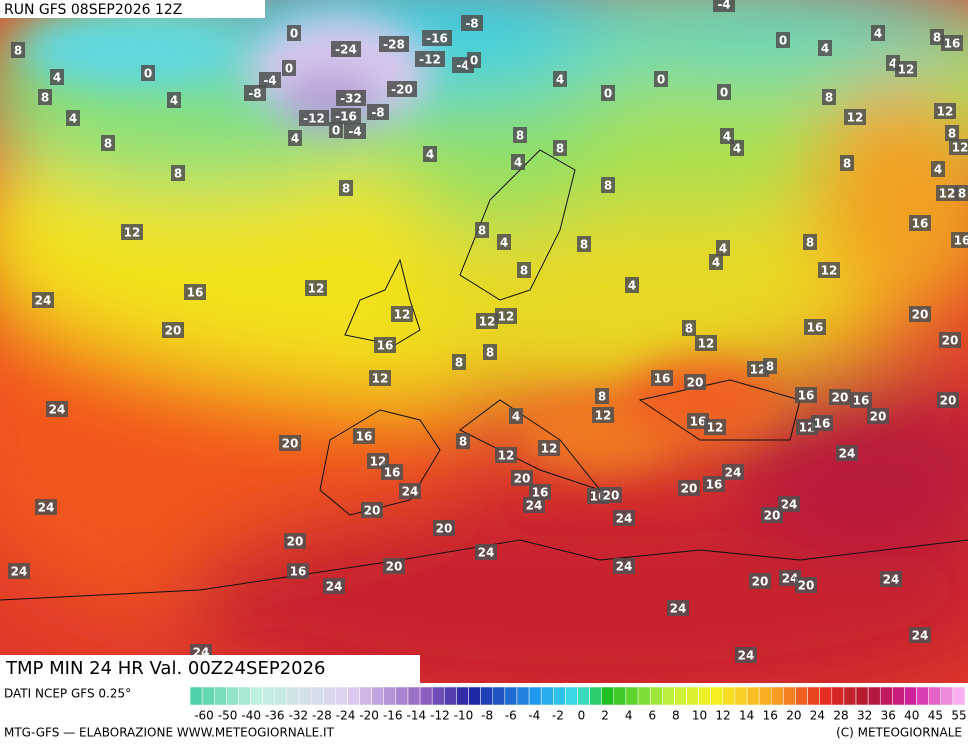 Image resolution: width=968 pixels, height=745 pixels. What do you see at coordinates (746, 716) in the screenshot?
I see `scale-label: 14` at bounding box center [746, 716].